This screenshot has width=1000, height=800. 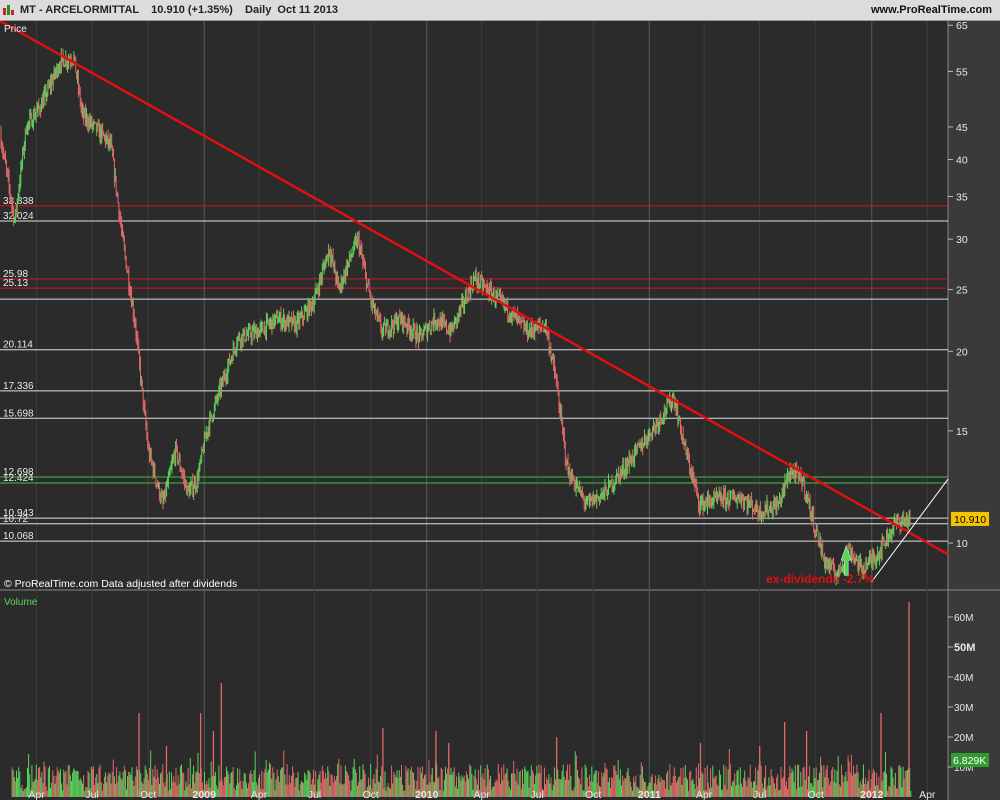 What do you see at coordinates (962, 240) in the screenshot?
I see `price-tick-label: 30` at bounding box center [962, 240].